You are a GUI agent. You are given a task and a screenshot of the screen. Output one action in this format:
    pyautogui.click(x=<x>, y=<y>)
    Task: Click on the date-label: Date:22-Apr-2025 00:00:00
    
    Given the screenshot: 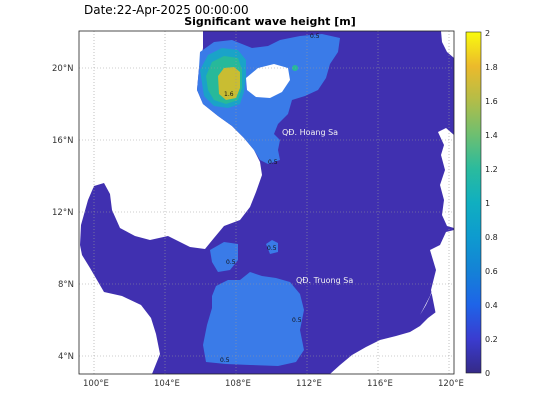 What is the action you would take?
    pyautogui.click(x=166, y=10)
    